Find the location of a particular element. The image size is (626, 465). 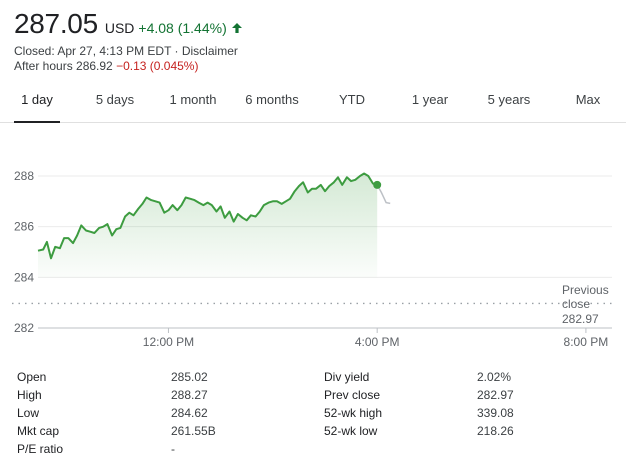

stat-label-prev-close: Prev close is located at coordinates (352, 395).